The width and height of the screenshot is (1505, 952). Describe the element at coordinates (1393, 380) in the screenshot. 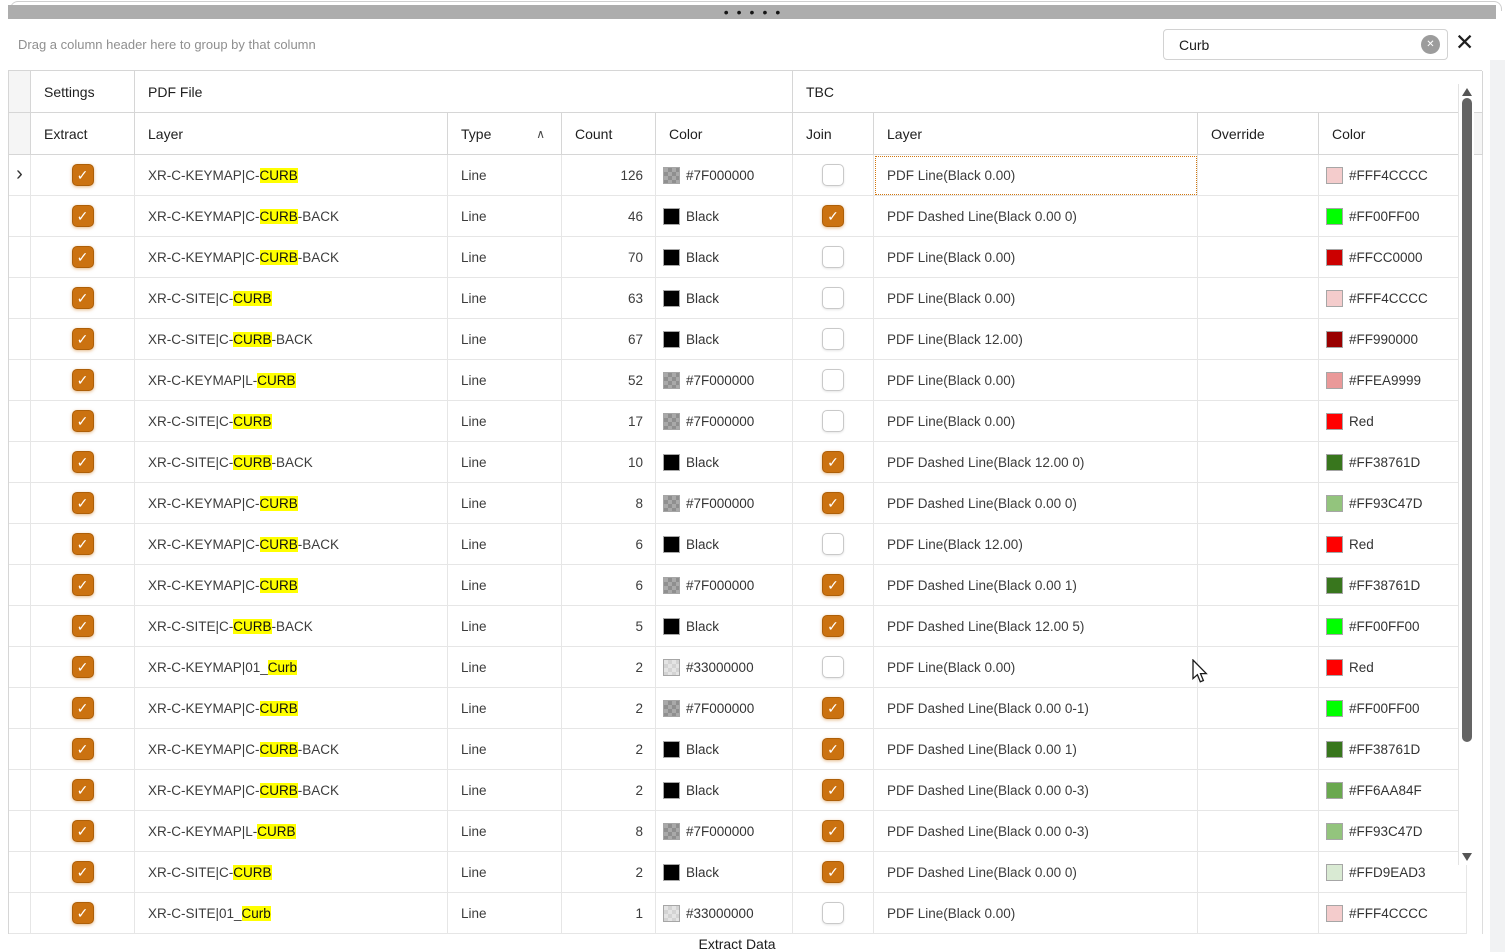

I see `tbc-color-cell: #FFEA9999` at that location.